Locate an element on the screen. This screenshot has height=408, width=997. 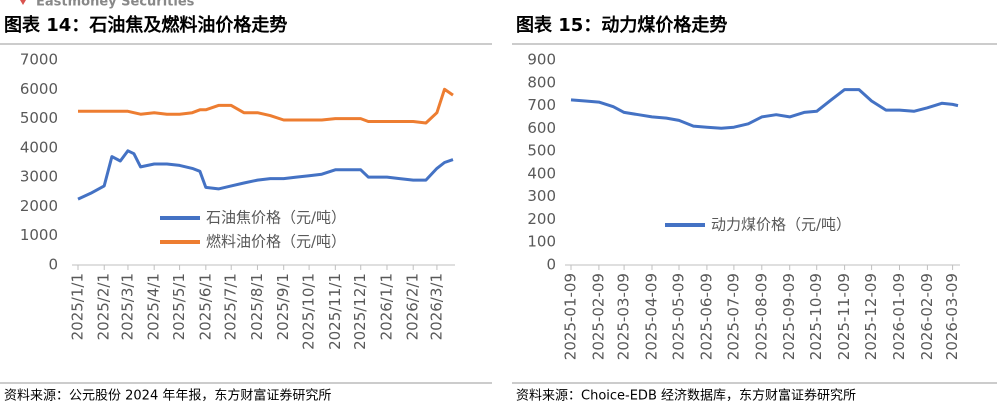
x-tick-label: 2025/6/1 is located at coordinates (205, 306).